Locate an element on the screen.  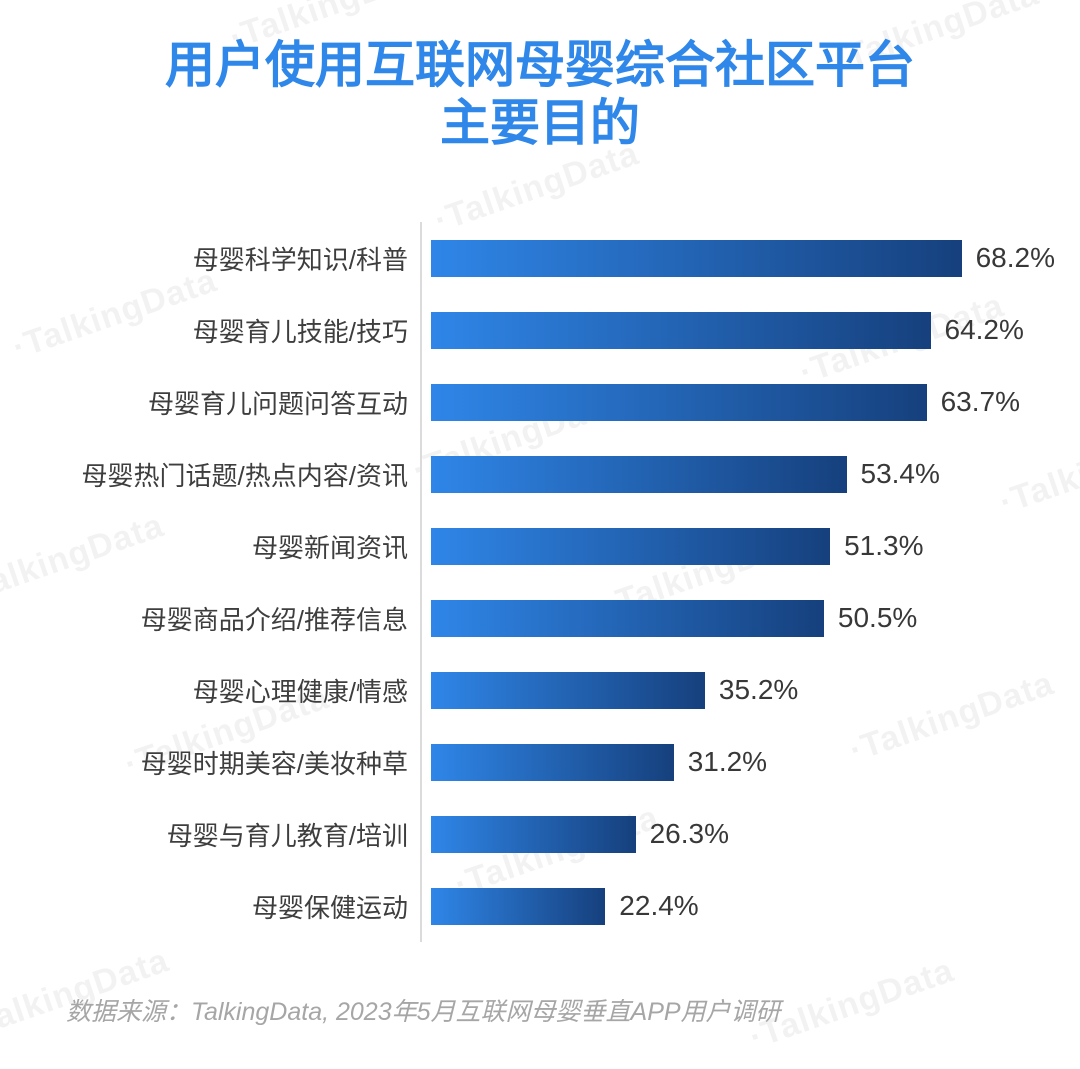
bar-row: 母婴热门话题/热点内容/资讯 53.4% is located at coordinates (540, 474).